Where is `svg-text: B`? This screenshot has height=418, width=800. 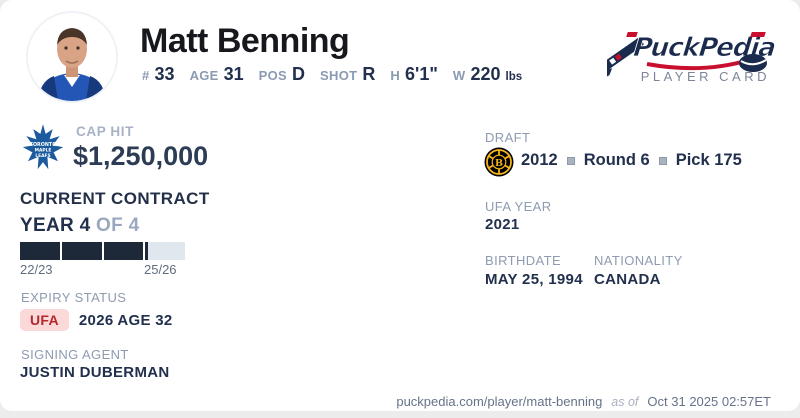
svg-text: B is located at coordinates (499, 163).